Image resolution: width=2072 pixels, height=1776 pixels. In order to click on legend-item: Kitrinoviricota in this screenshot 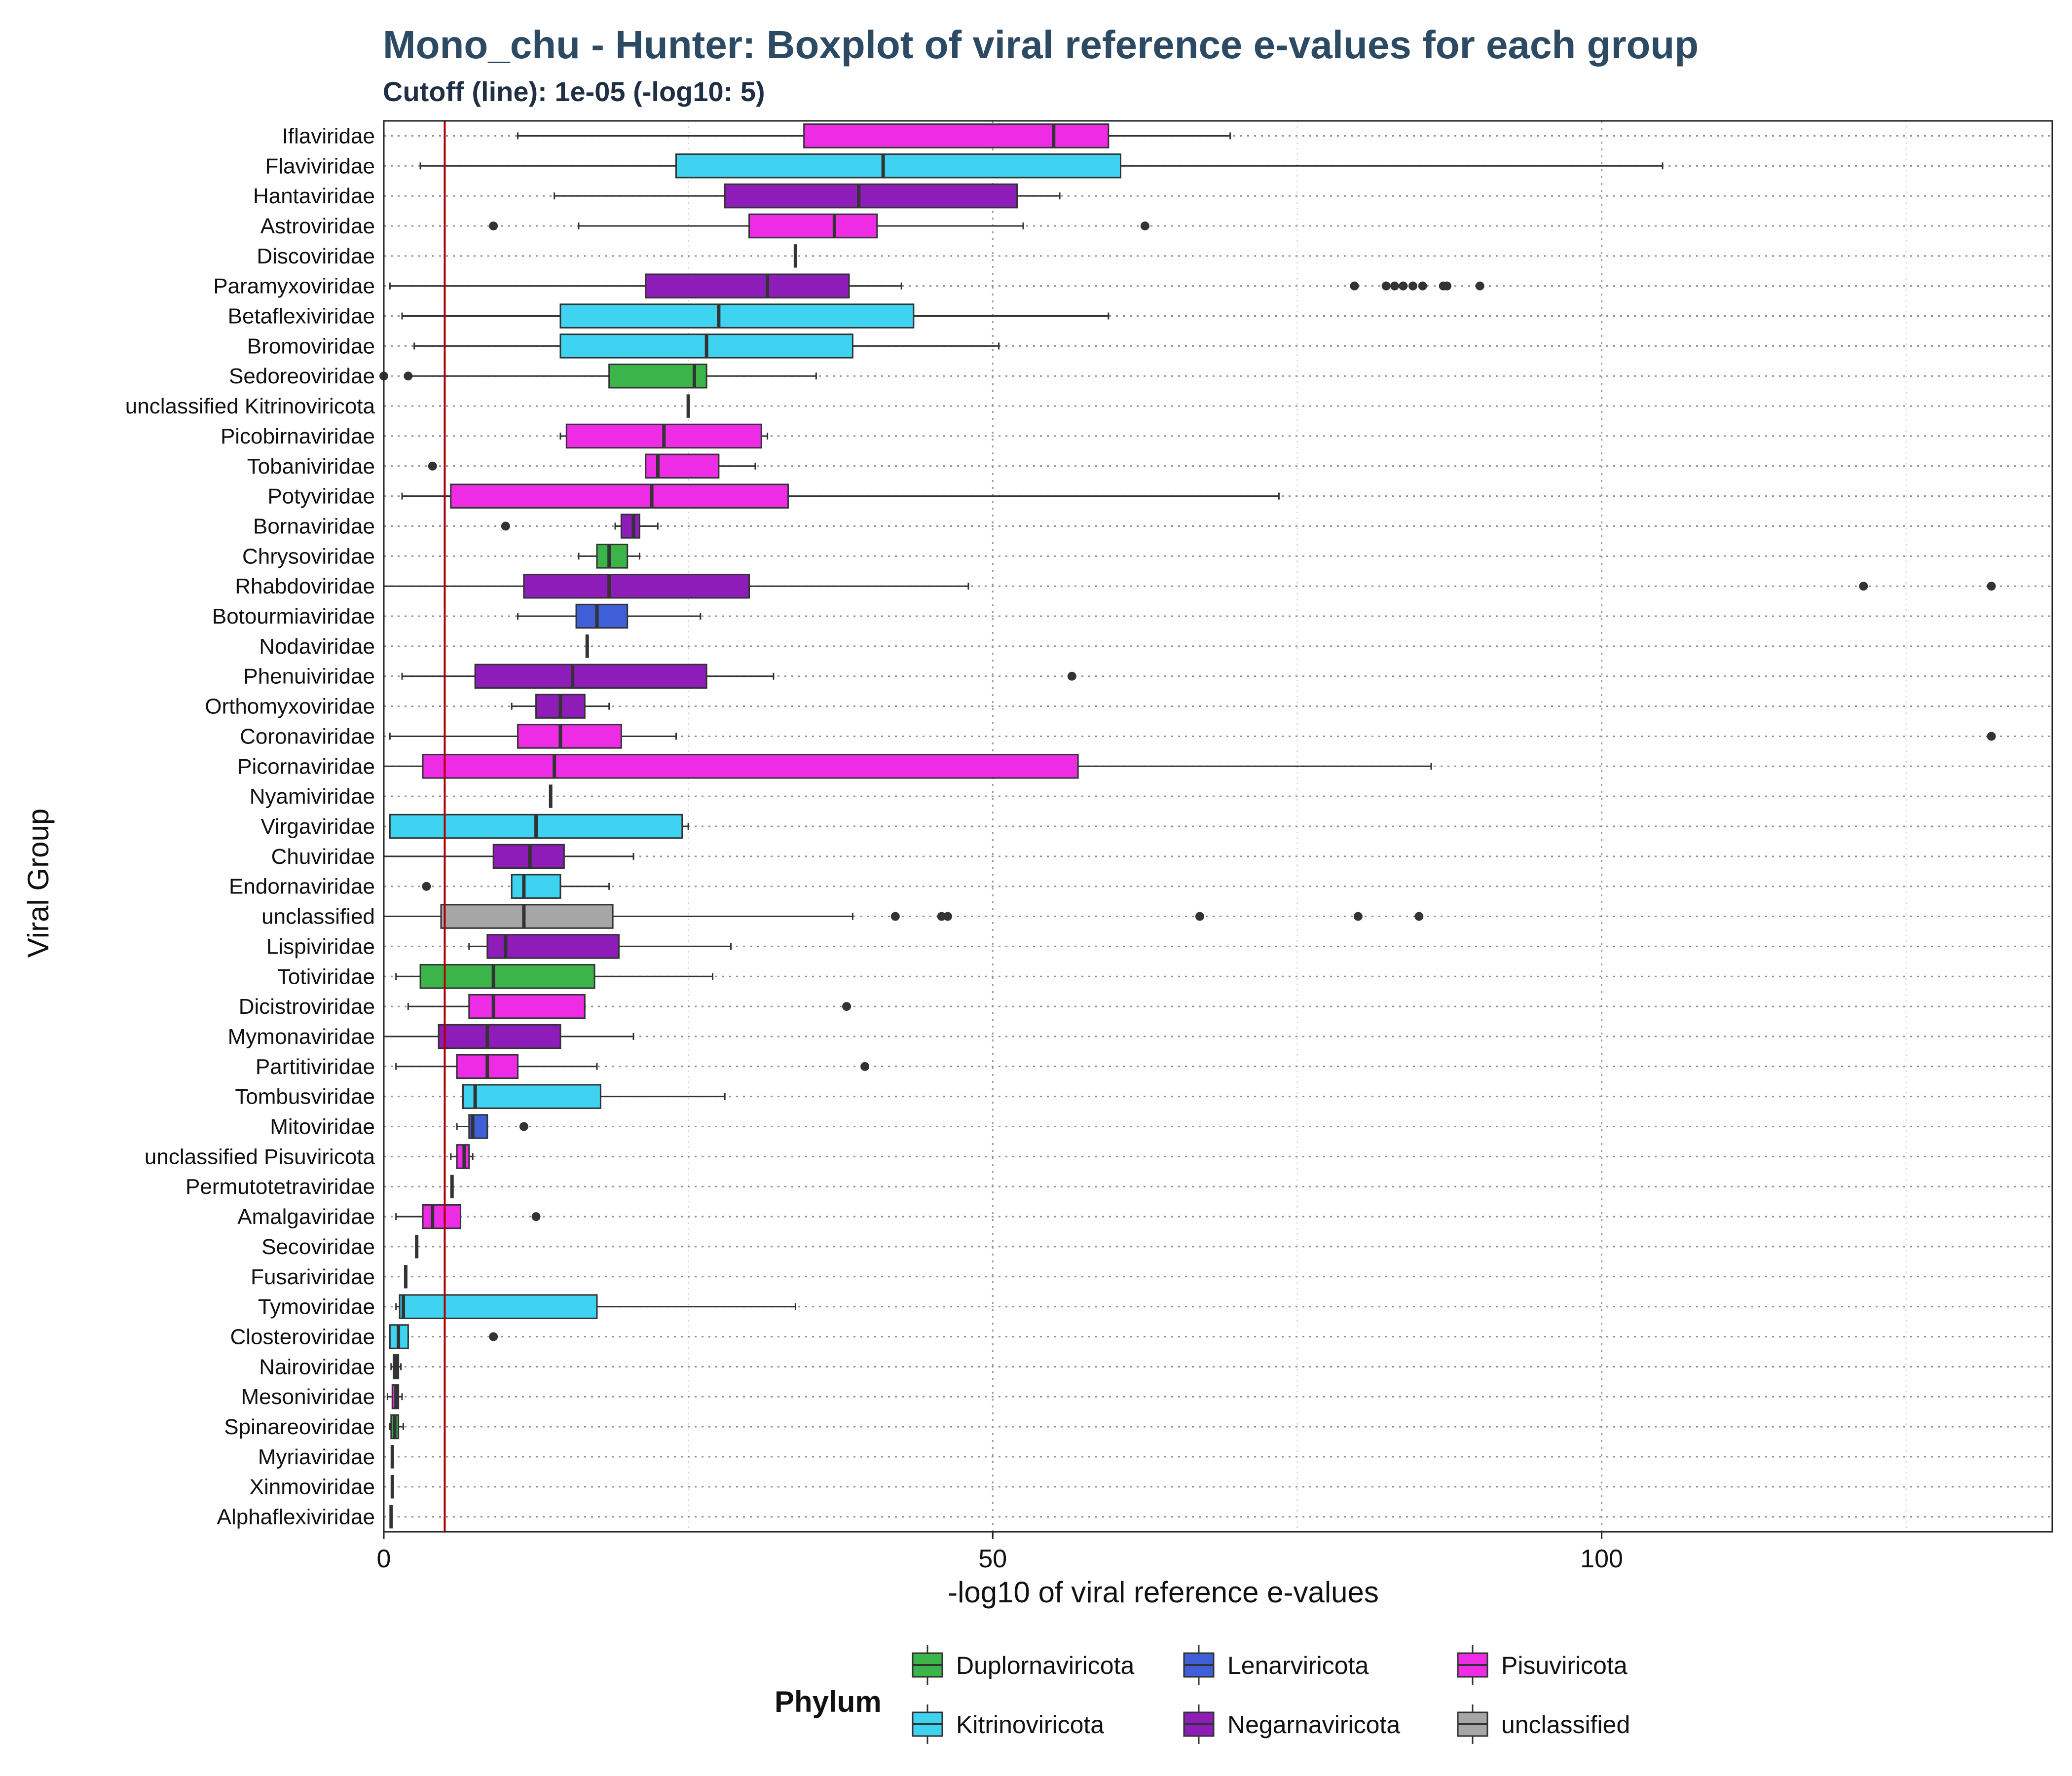, I will do `click(1008, 1724)`.